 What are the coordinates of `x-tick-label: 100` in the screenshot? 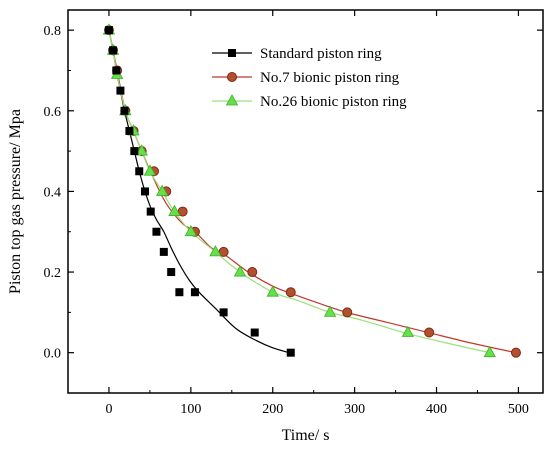 It's located at (190, 409).